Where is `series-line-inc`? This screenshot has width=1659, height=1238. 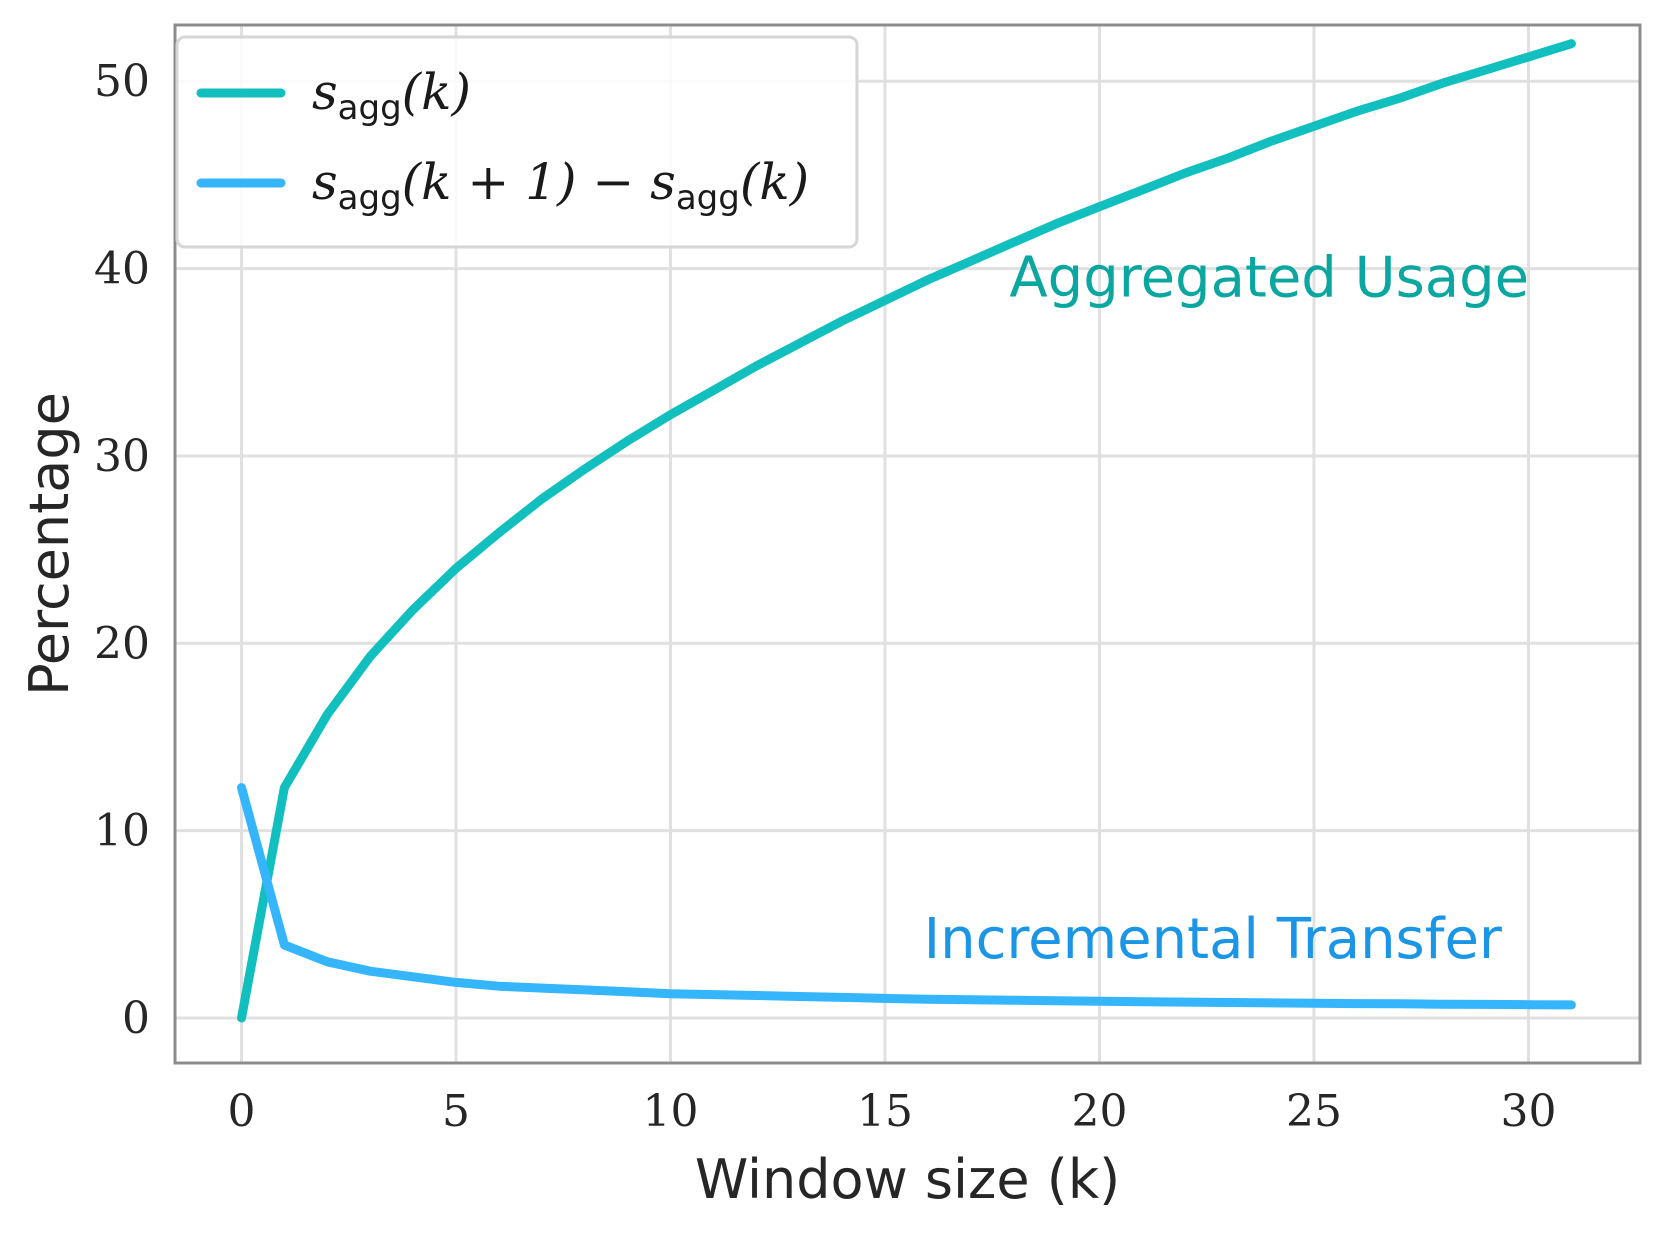
series-line-inc is located at coordinates (906, 896).